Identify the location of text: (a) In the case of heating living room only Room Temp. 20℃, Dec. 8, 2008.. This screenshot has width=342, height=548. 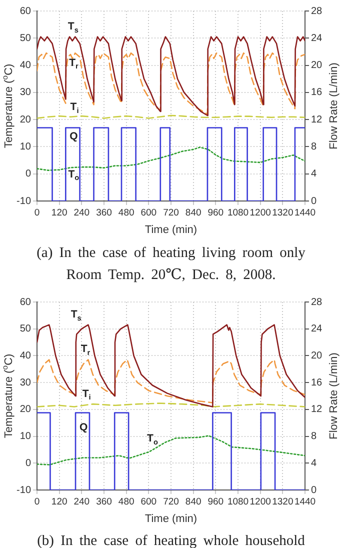
(171, 264).